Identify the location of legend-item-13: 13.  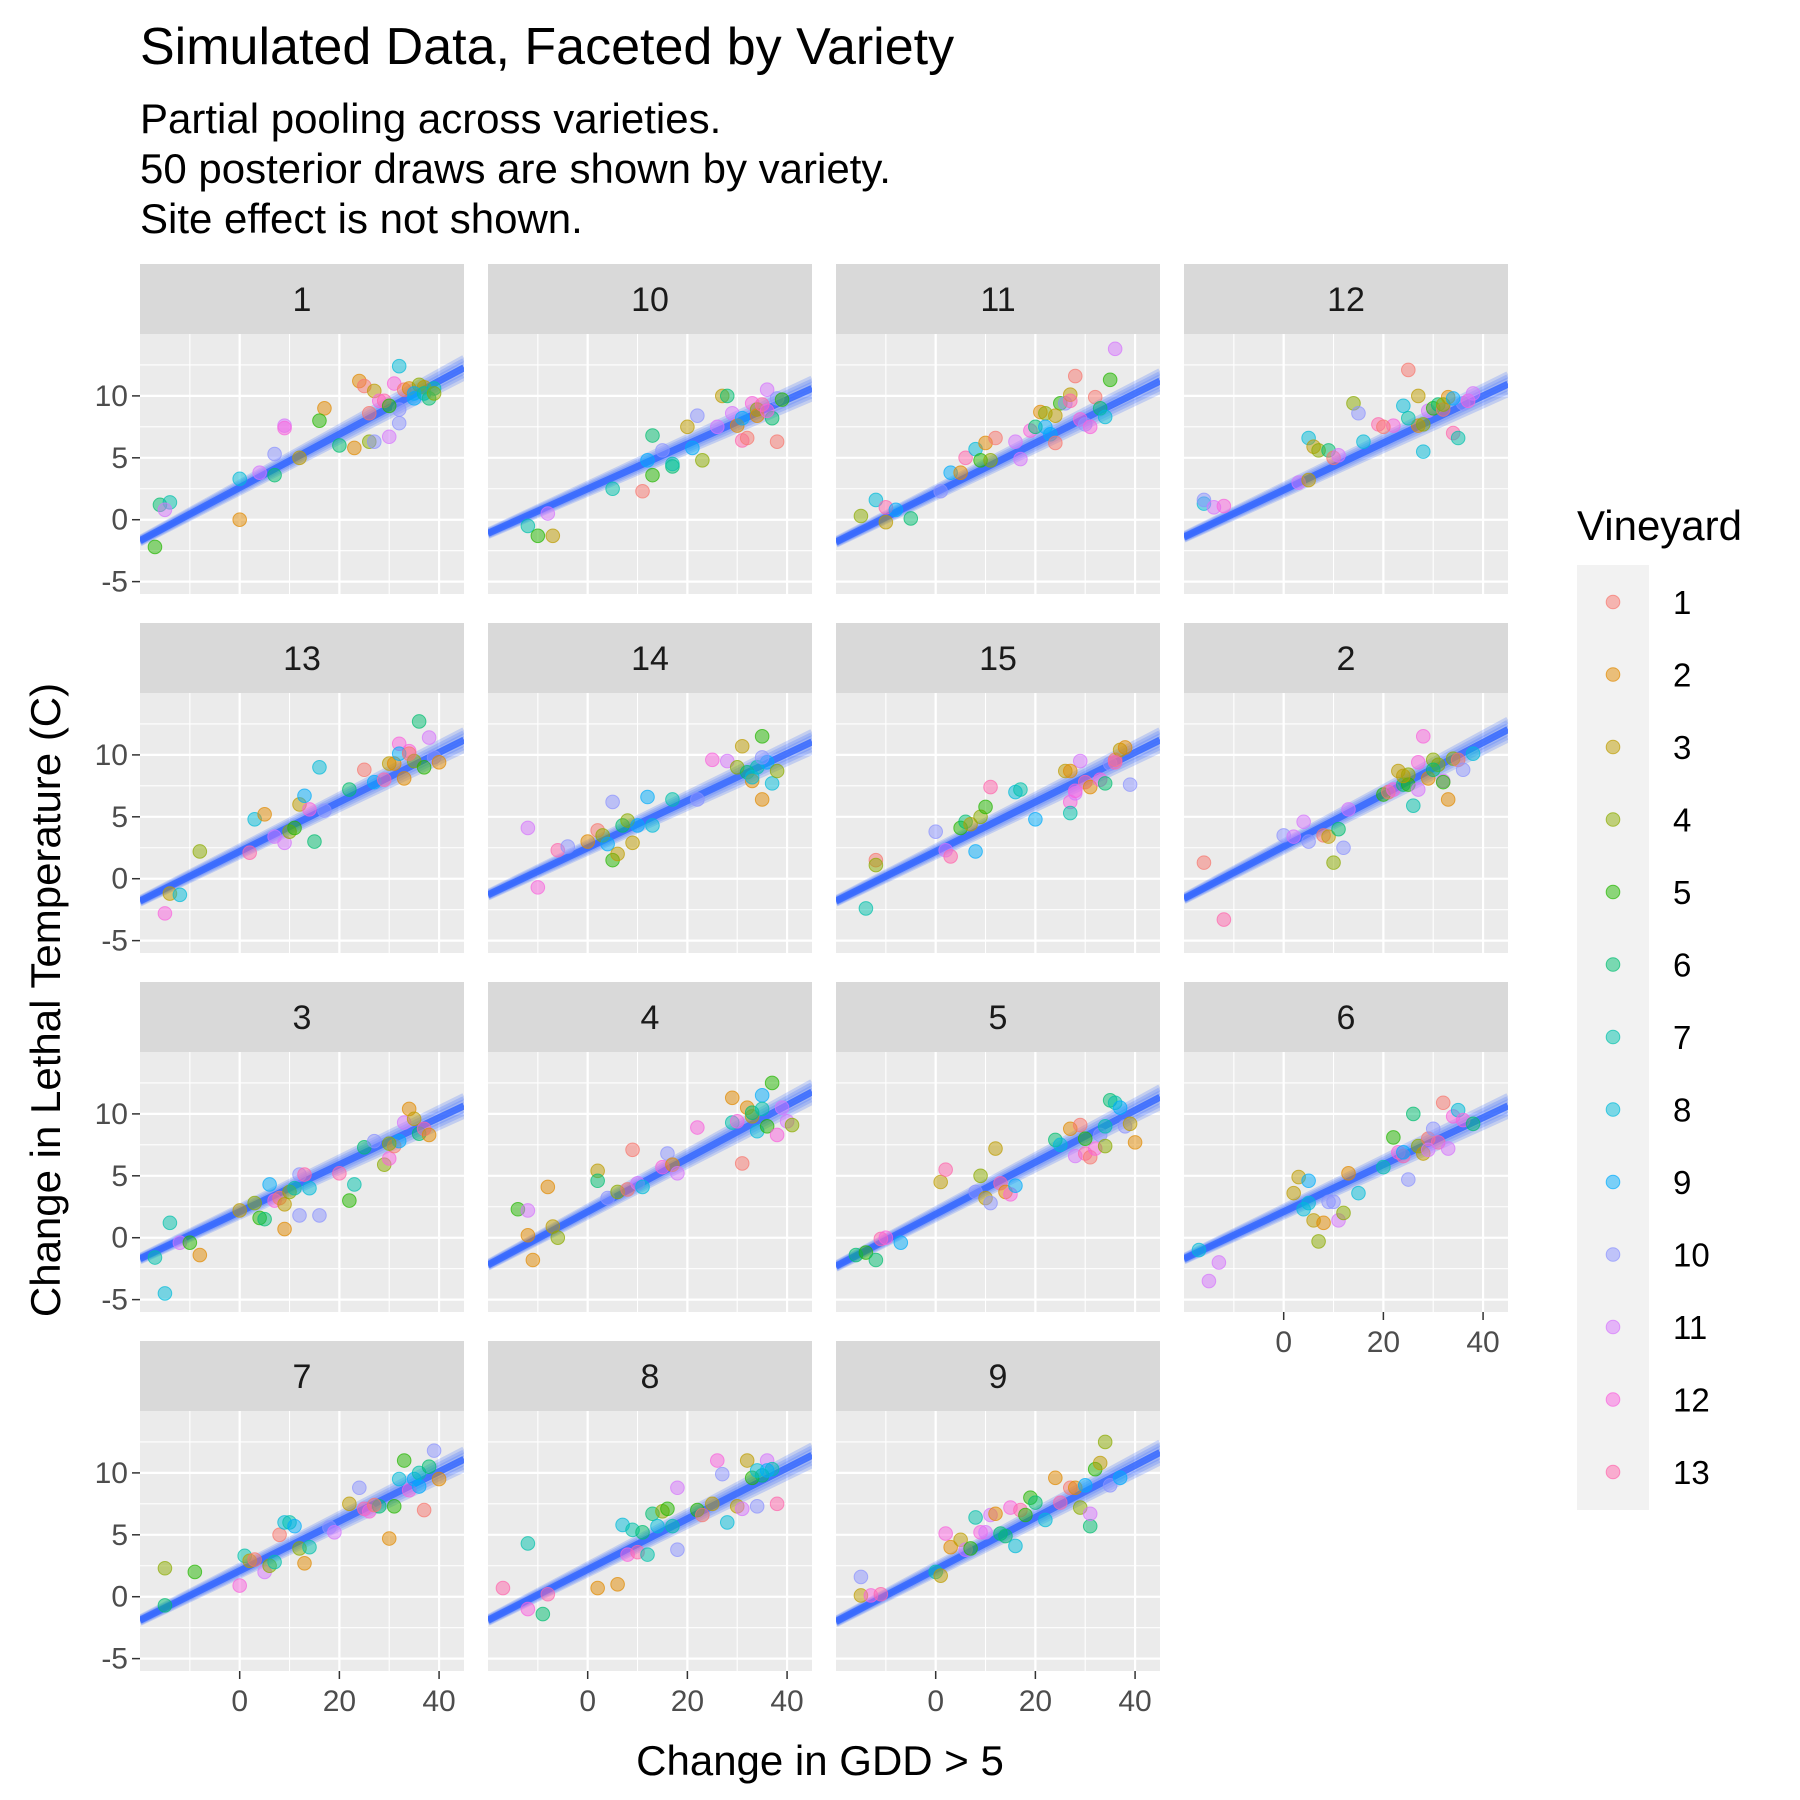
(1657, 1472).